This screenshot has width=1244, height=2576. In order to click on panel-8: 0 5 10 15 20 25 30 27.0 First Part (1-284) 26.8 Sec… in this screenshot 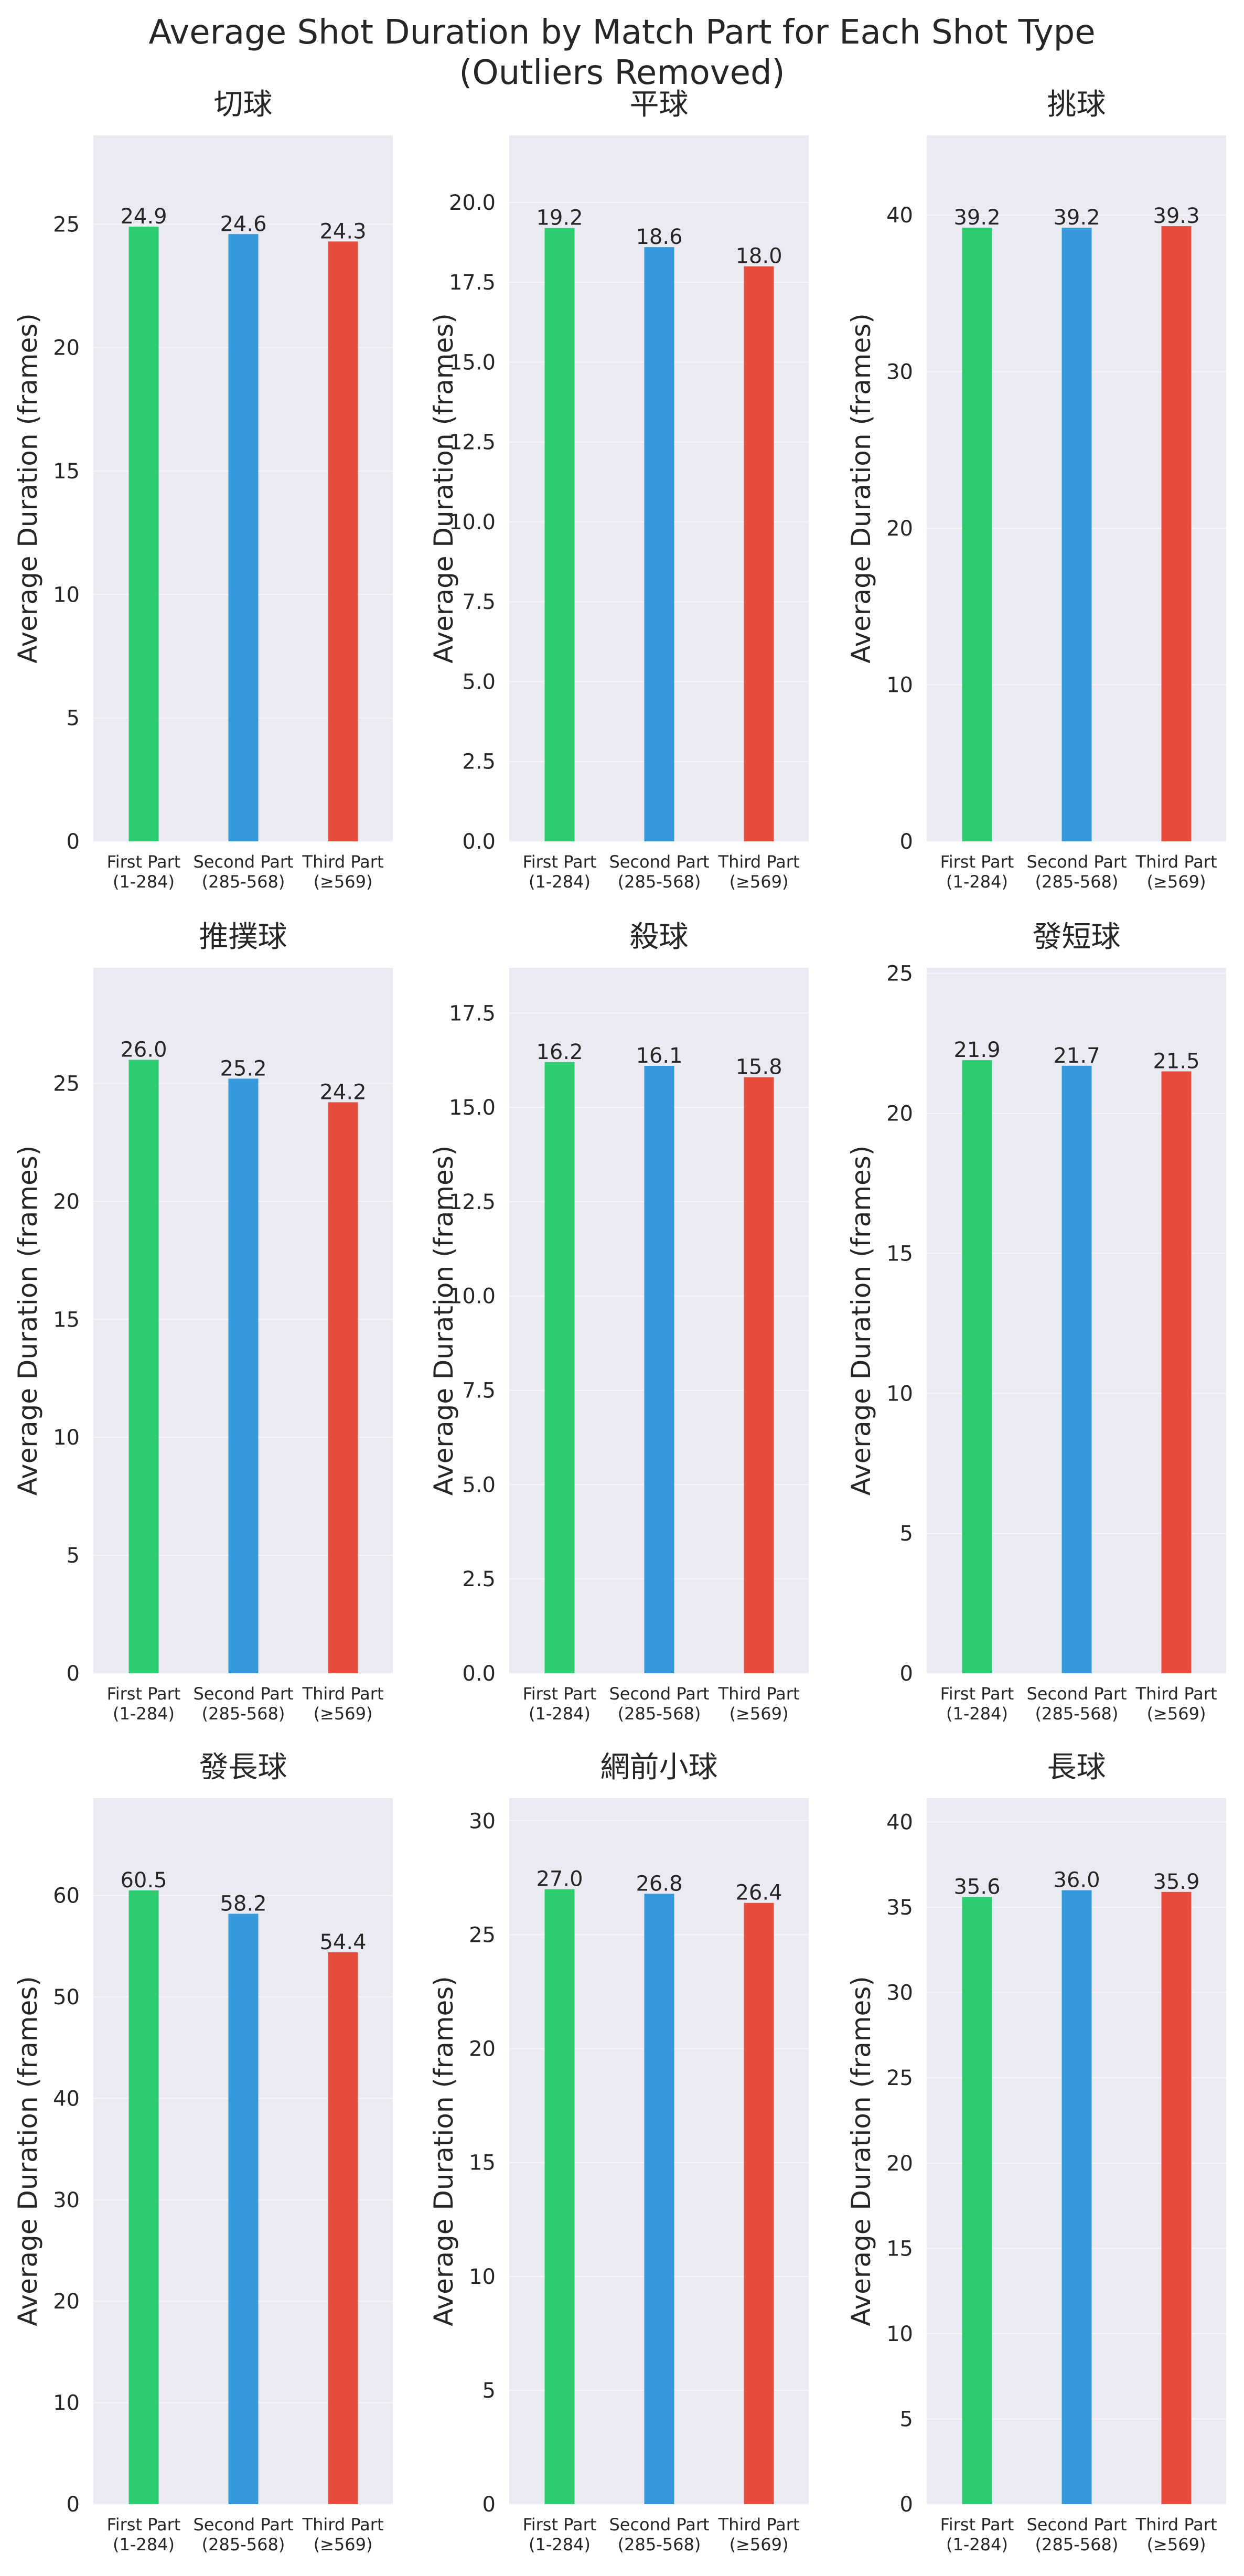, I will do `click(618, 2152)`.